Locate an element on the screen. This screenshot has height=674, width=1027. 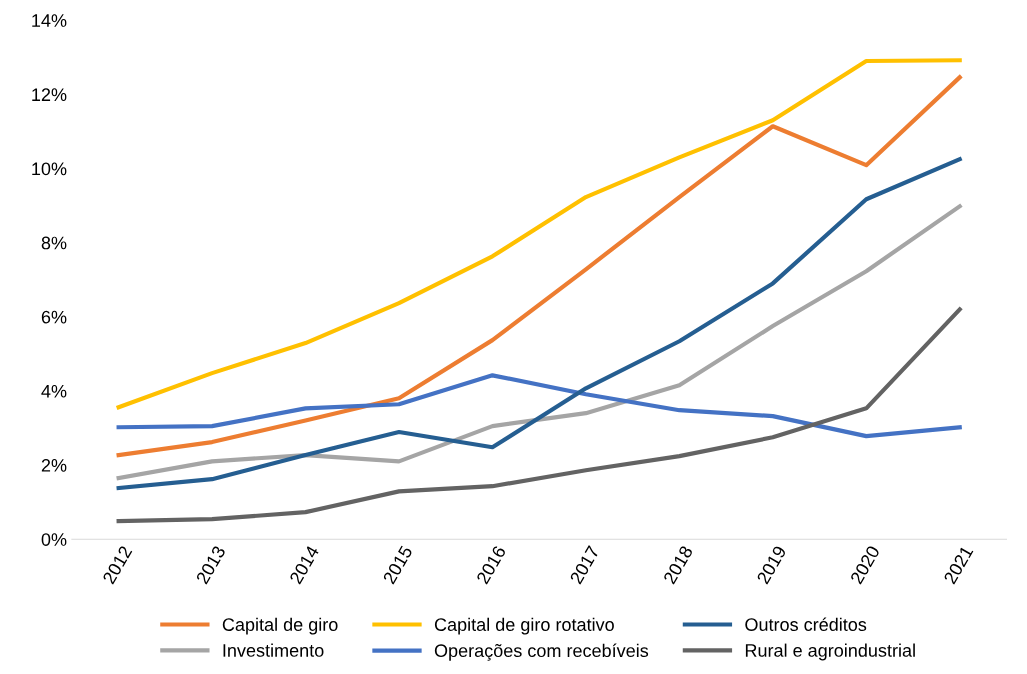
y-tick-label: 6% is located at coordinates (54, 317).